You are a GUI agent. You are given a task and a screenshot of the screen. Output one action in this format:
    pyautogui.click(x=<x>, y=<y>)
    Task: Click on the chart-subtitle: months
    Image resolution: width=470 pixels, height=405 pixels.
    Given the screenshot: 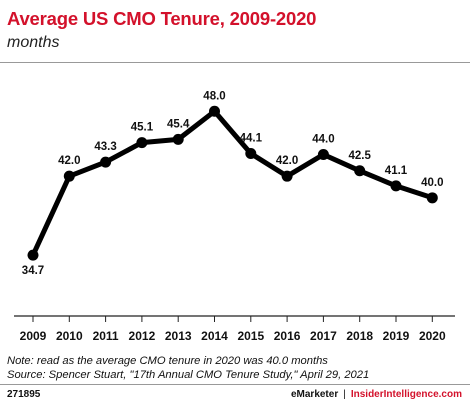 What is the action you would take?
    pyautogui.click(x=33, y=42)
    